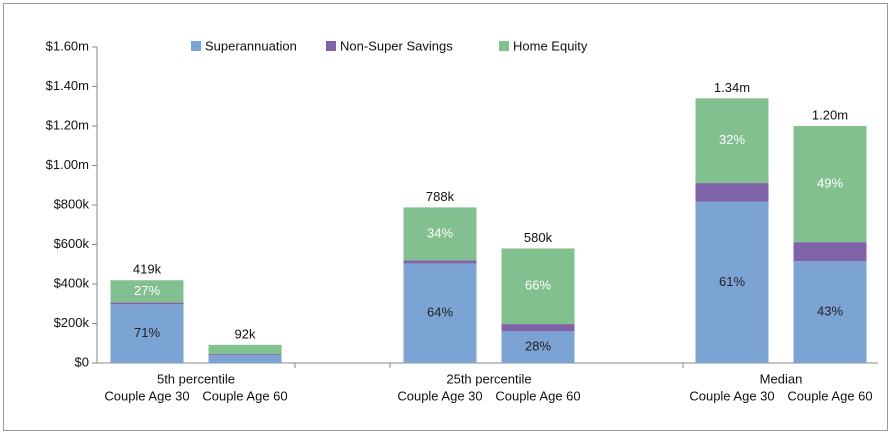 Image resolution: width=892 pixels, height=440 pixels. Describe the element at coordinates (488, 378) in the screenshot. I see `group-label: 25th percentile` at that location.